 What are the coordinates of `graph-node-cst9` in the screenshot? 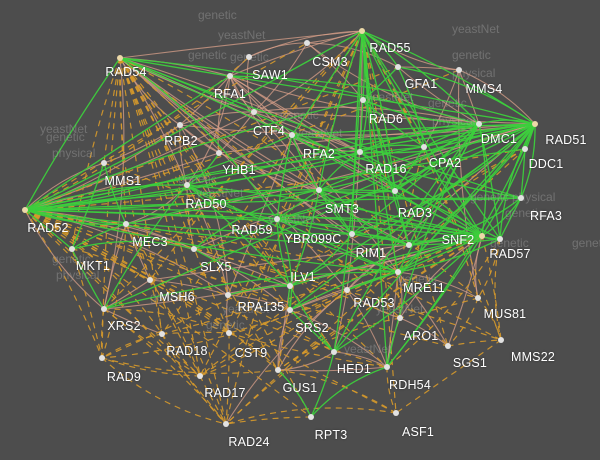 It's located at (229, 333).